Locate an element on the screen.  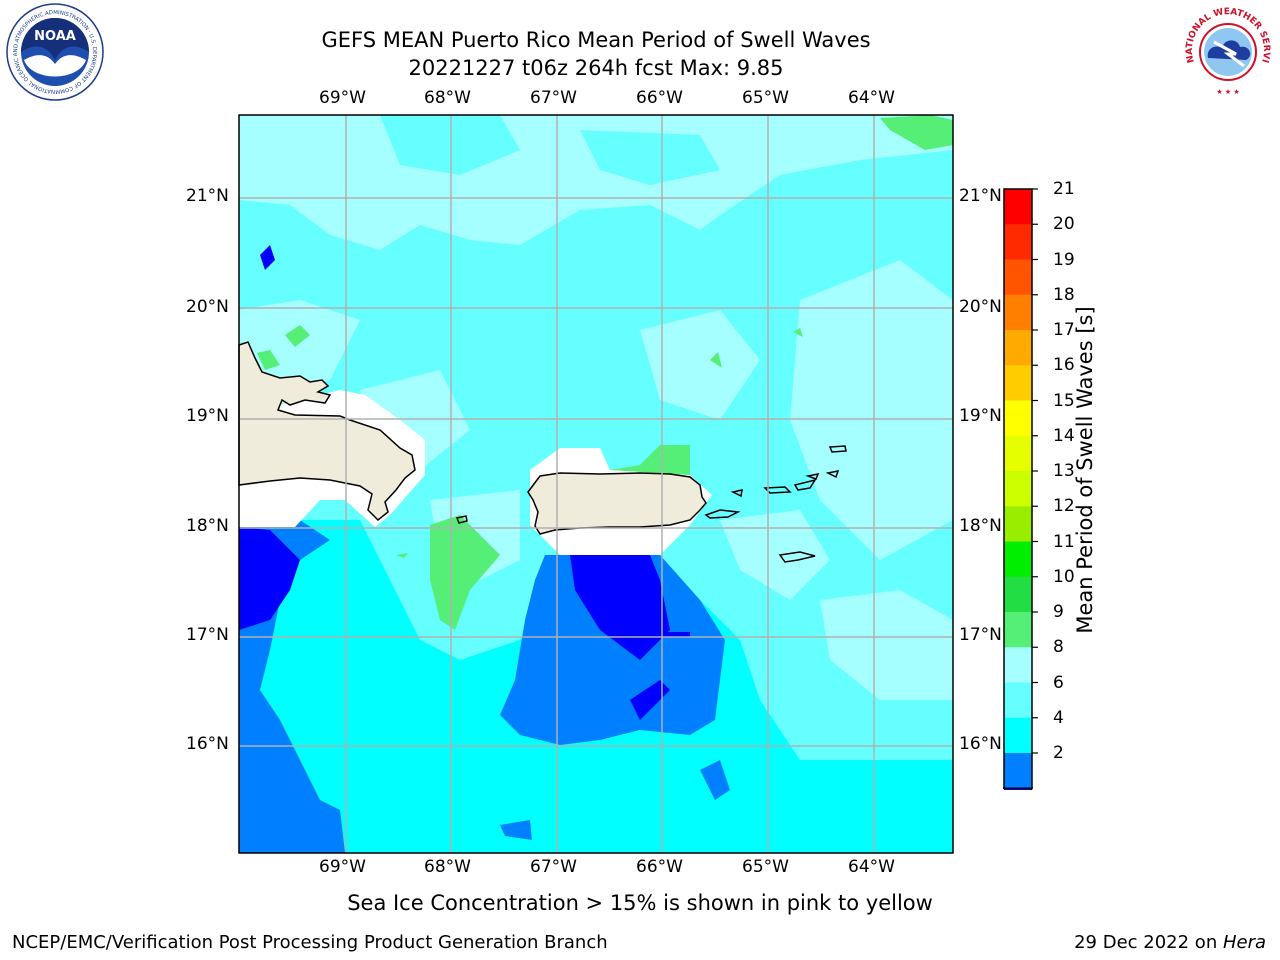
lat-label-right: 19°N is located at coordinates (980, 416).